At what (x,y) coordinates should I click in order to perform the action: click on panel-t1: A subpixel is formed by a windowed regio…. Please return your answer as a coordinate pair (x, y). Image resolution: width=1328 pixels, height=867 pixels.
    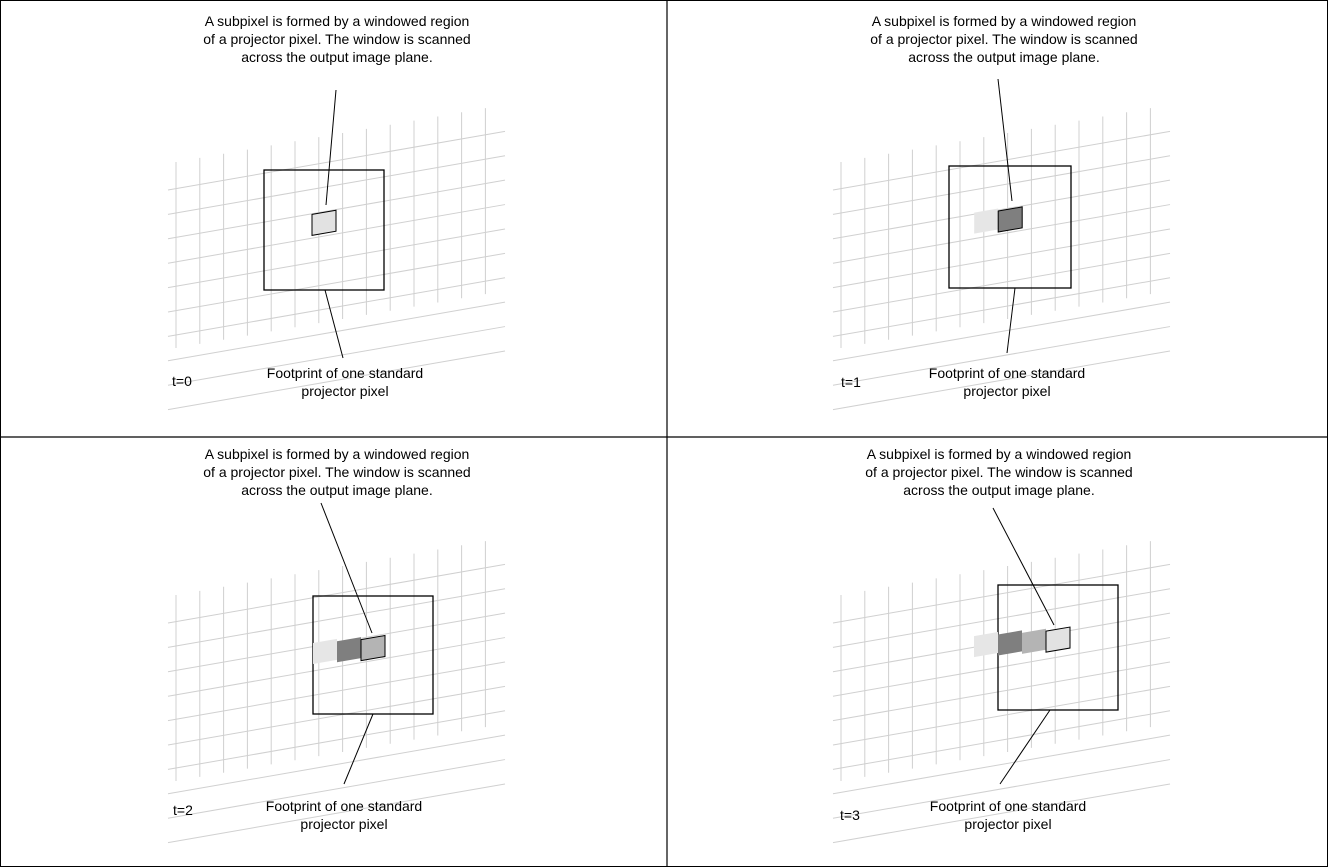
    Looking at the image, I should click on (1001, 212).